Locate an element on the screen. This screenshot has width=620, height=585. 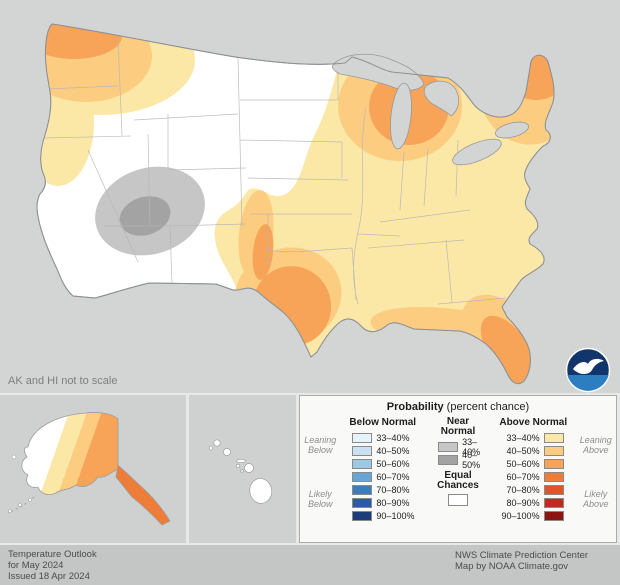
leaning-above-label: Leaning Above is located at coordinates (595, 445).